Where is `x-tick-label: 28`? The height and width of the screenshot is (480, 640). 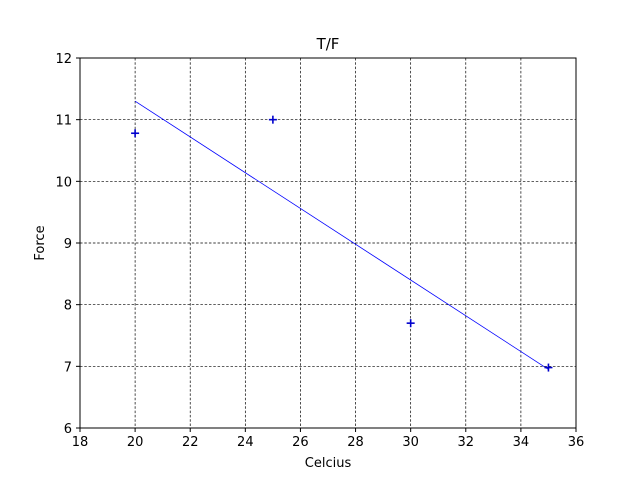
x-tick-label: 28 is located at coordinates (355, 442).